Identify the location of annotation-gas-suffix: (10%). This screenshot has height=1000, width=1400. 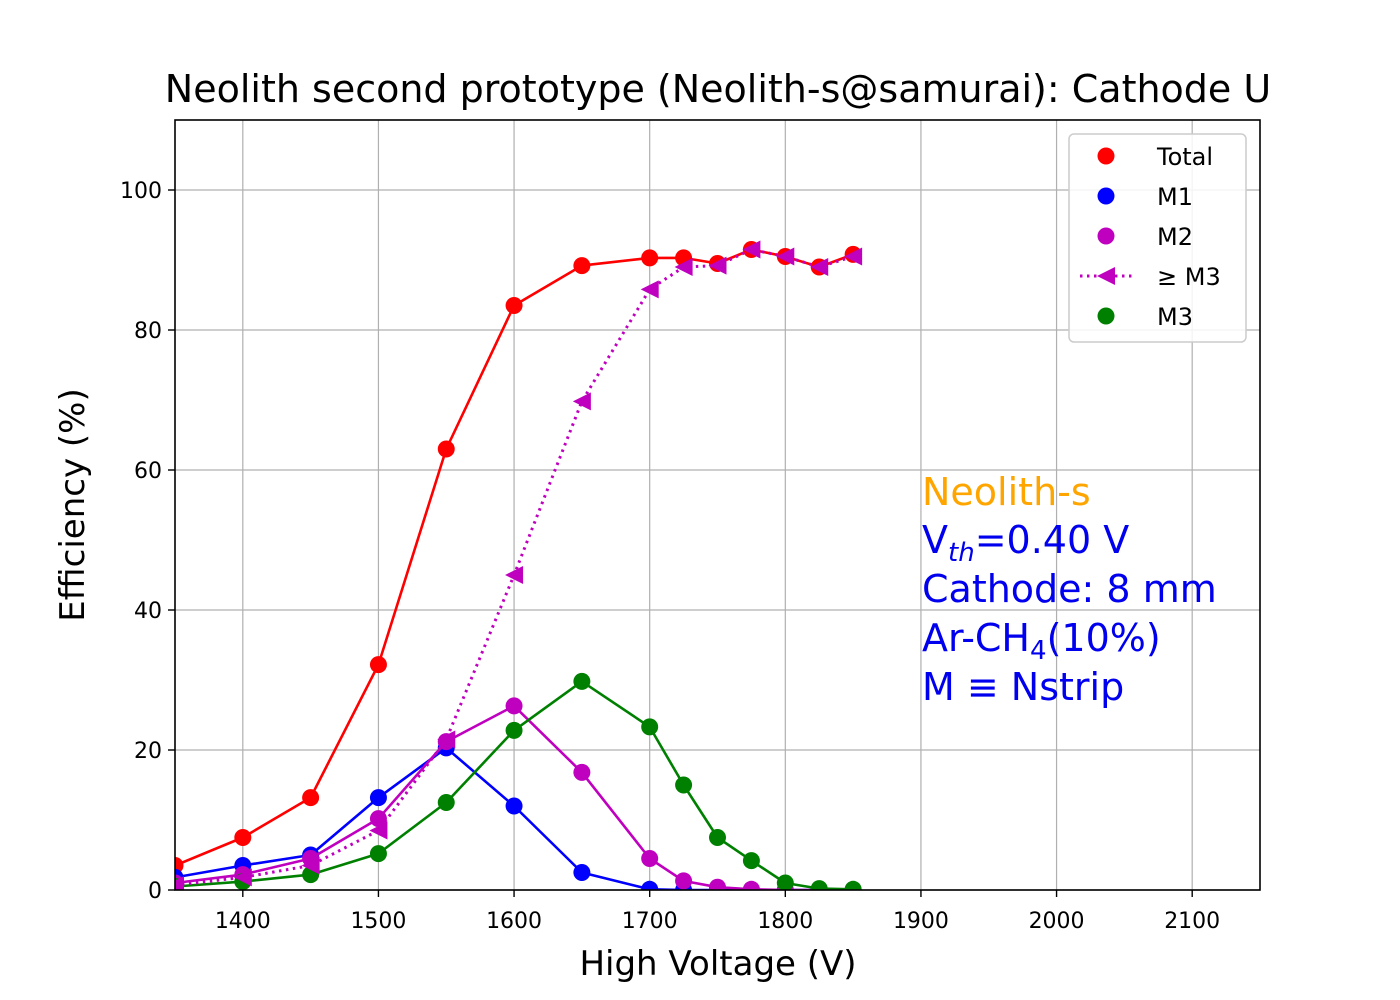
(1104, 638).